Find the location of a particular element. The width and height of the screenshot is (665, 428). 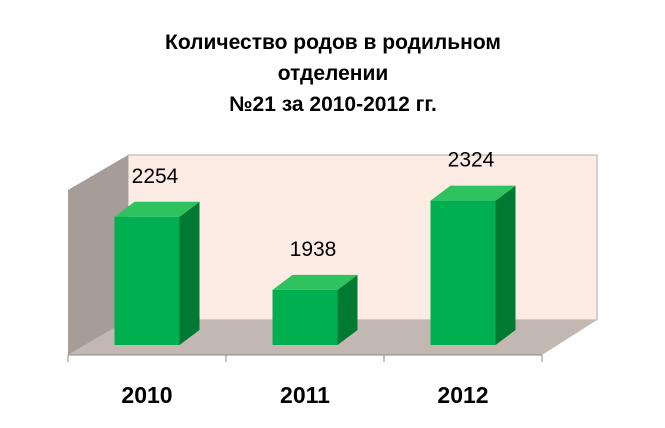

x-tick-label: 2011 is located at coordinates (305, 395).